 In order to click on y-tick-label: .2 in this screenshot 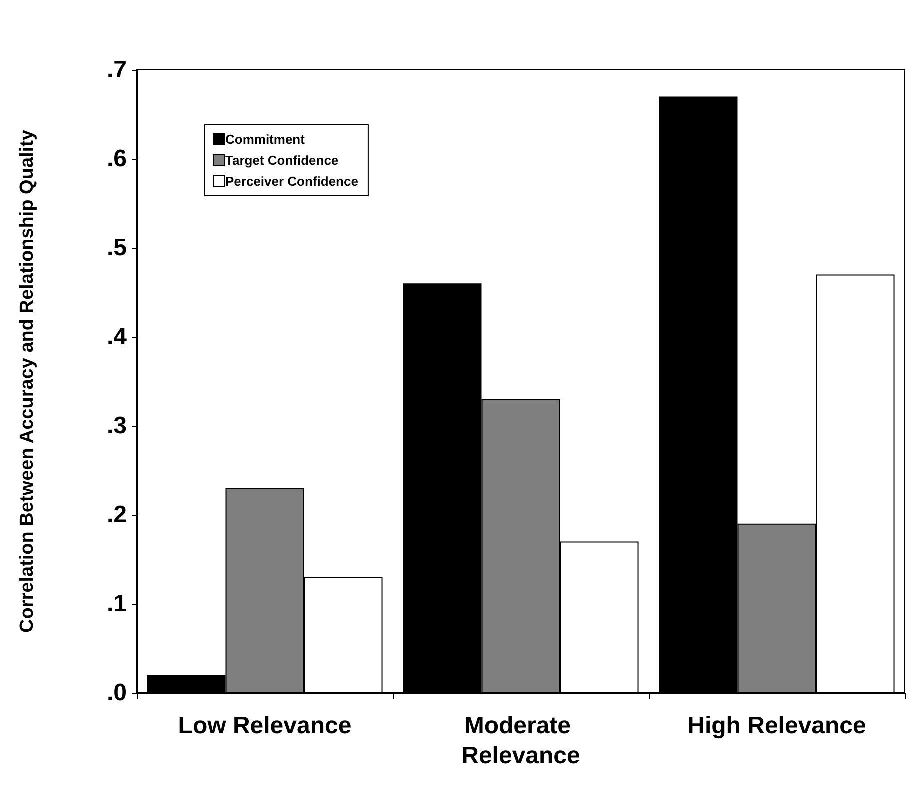, I will do `click(116, 515)`.